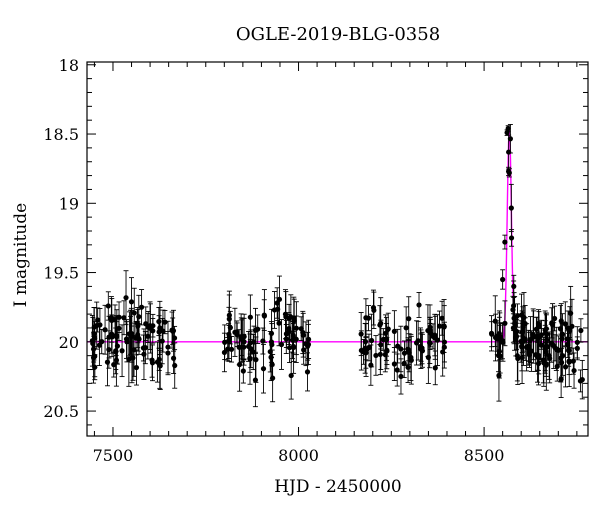 This screenshot has height=512, width=600. I want to click on y-tick-label: 18, so click(69, 65).